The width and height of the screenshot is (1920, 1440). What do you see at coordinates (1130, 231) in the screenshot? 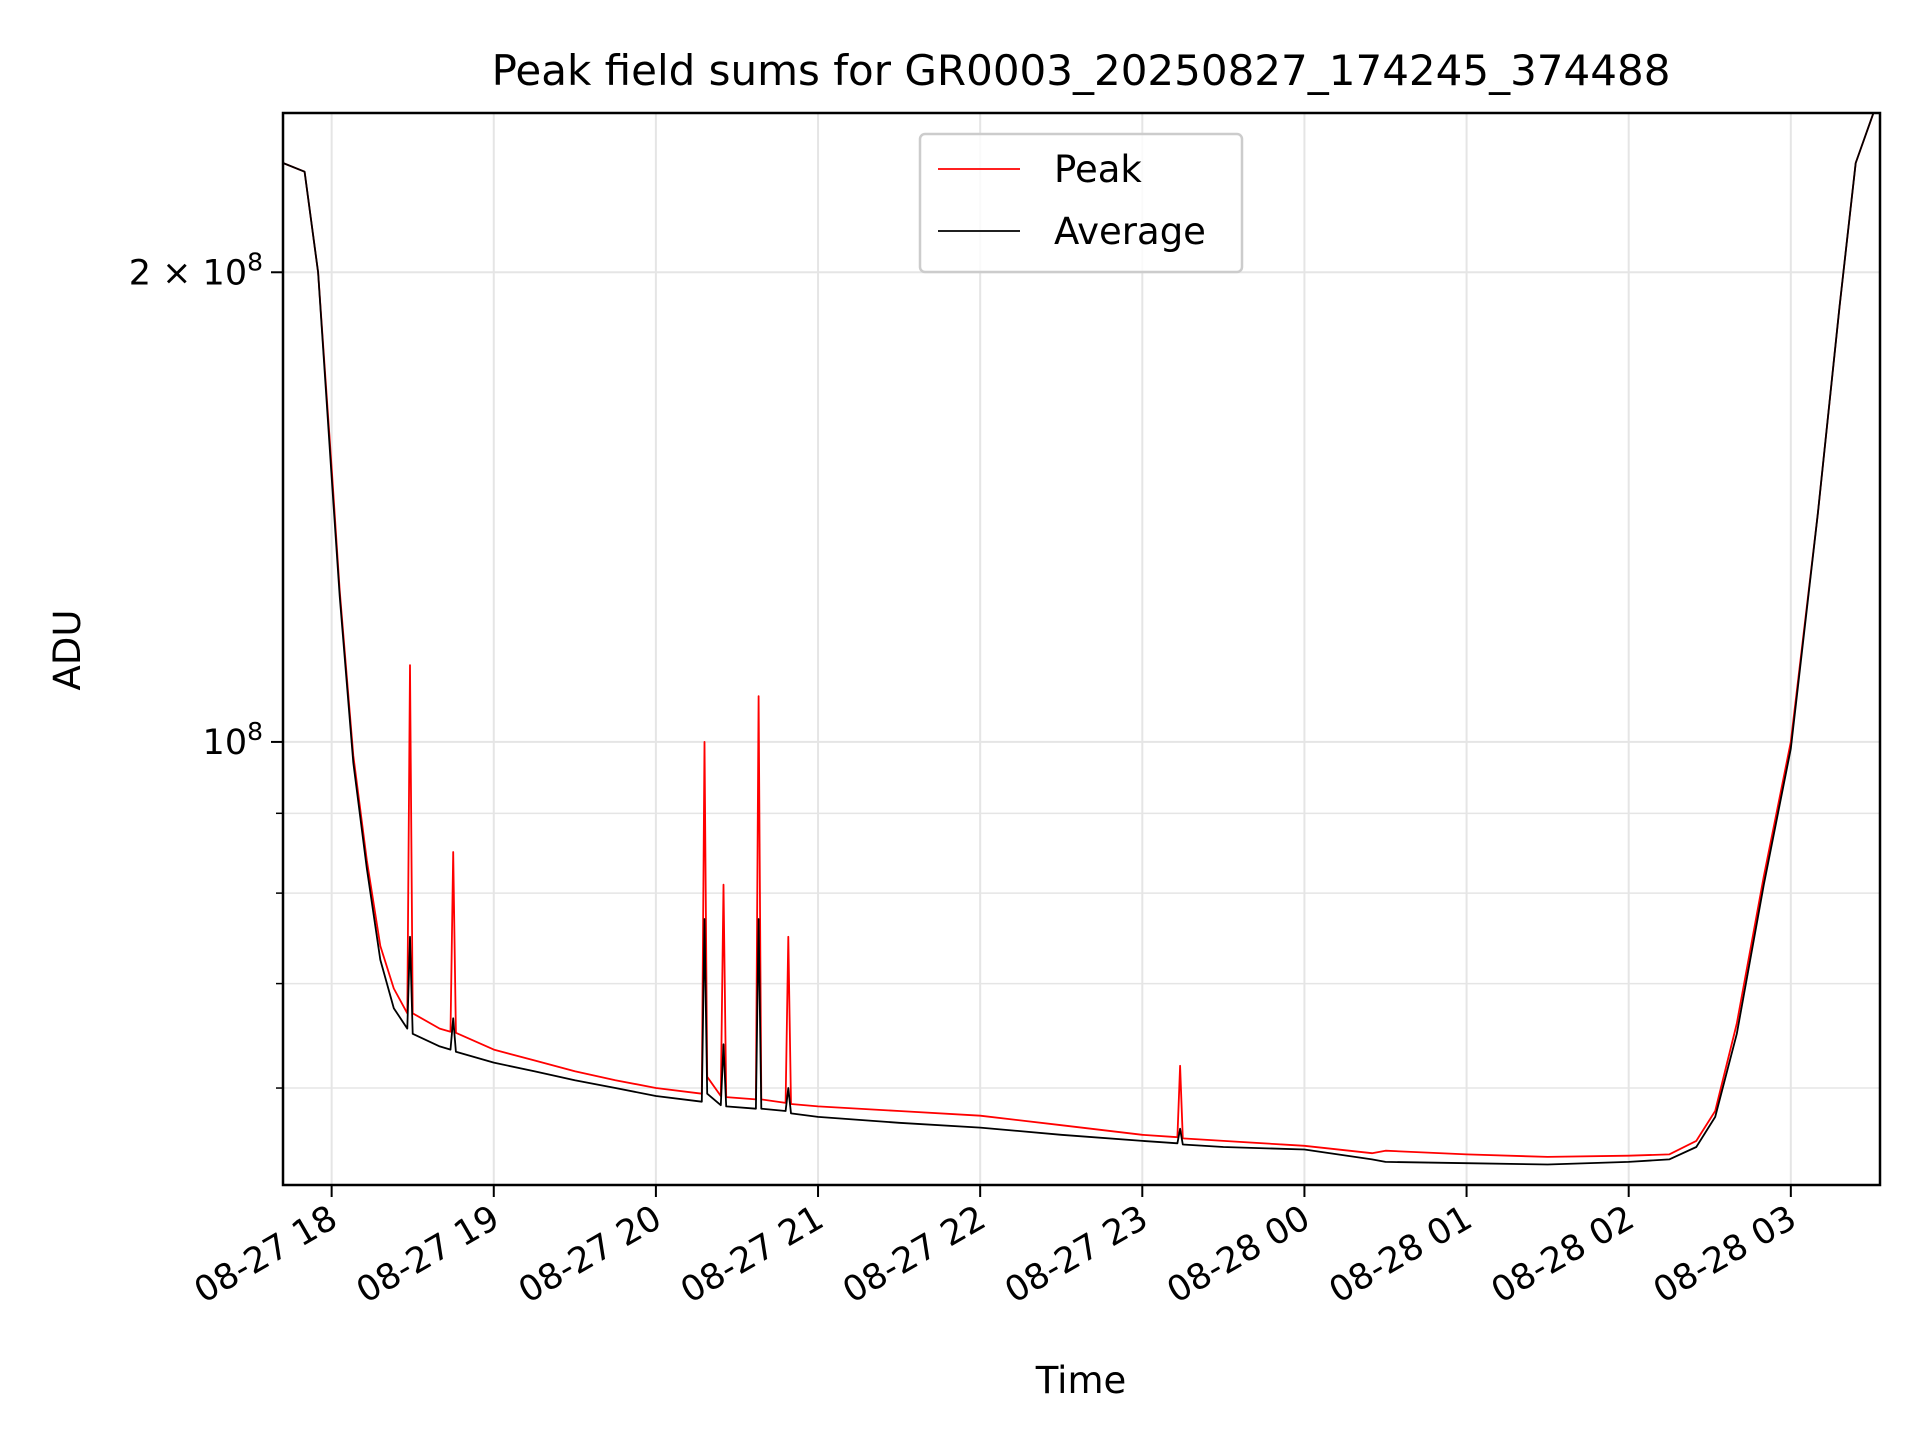
I see `legend-average-label: Average` at bounding box center [1130, 231].